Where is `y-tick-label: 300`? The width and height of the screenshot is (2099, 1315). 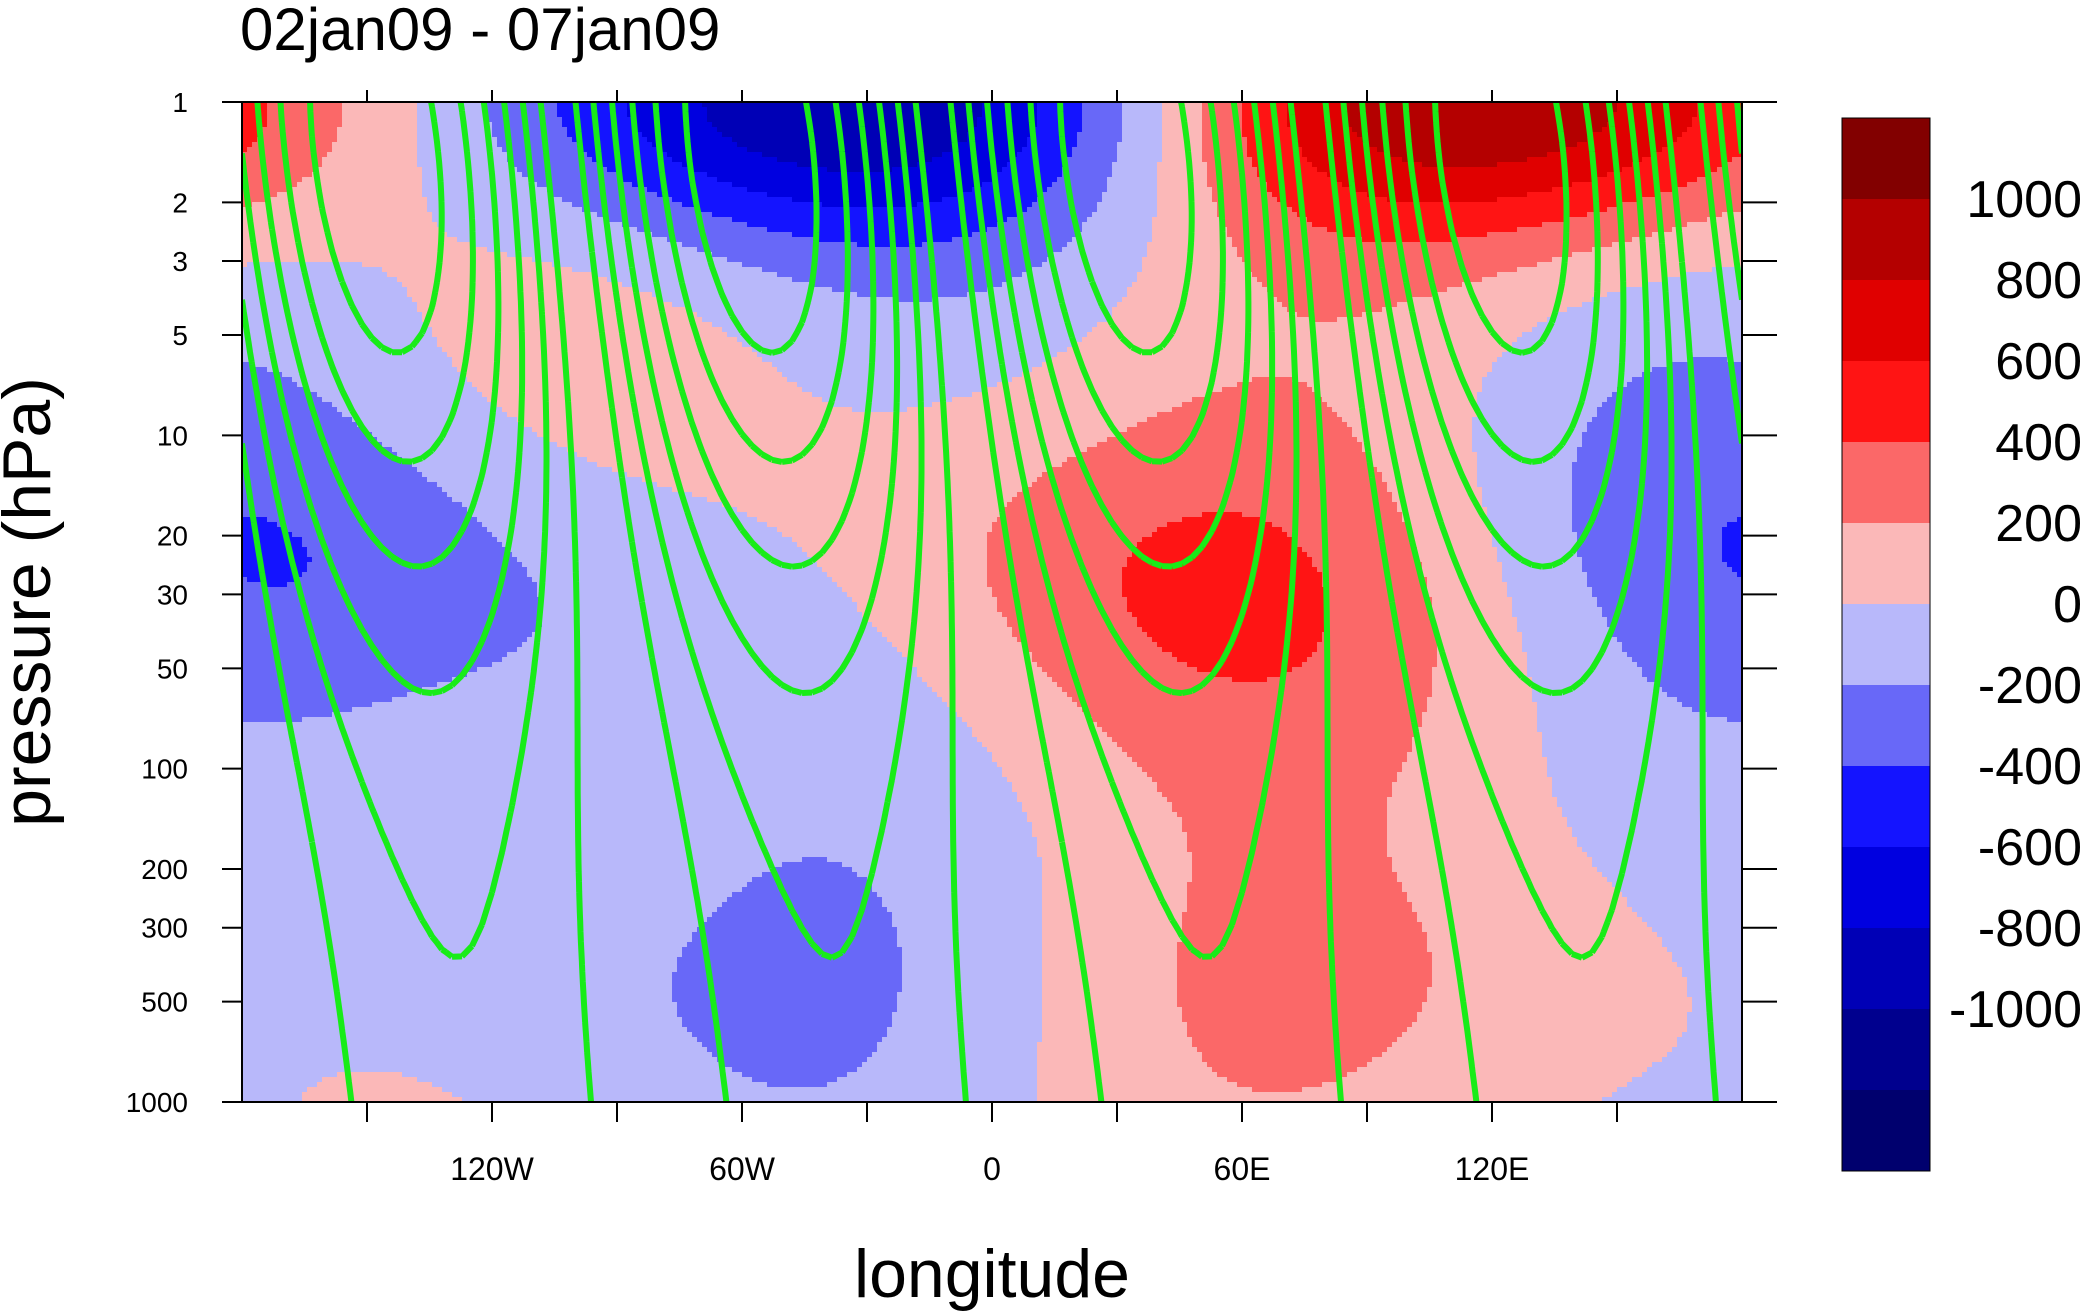
y-tick-label: 300 is located at coordinates (164, 928).